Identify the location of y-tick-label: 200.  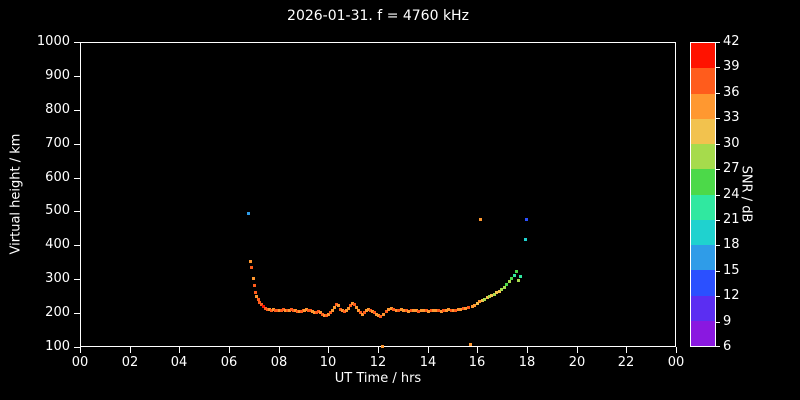
(57, 312).